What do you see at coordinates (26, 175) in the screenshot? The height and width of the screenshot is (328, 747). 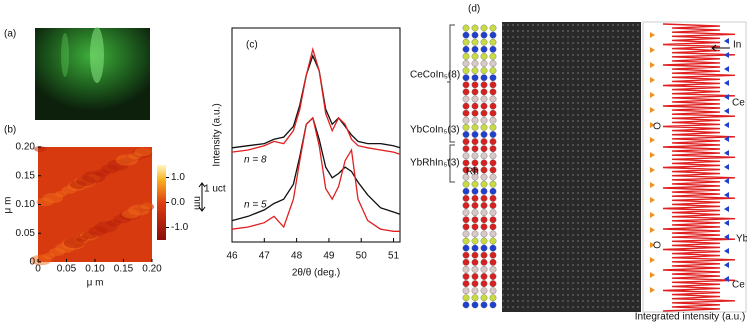 I see `y-tick-label: 0.15` at bounding box center [26, 175].